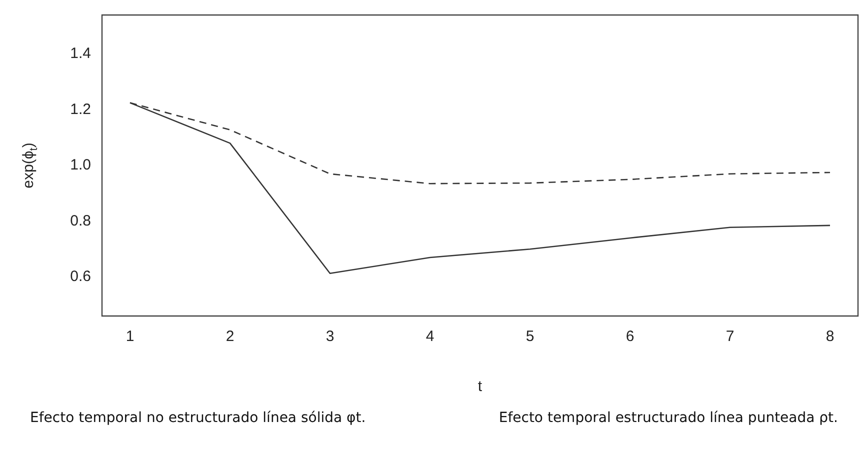 The image size is (868, 449). Describe the element at coordinates (730, 337) in the screenshot. I see `x-tick-label: 7` at that location.